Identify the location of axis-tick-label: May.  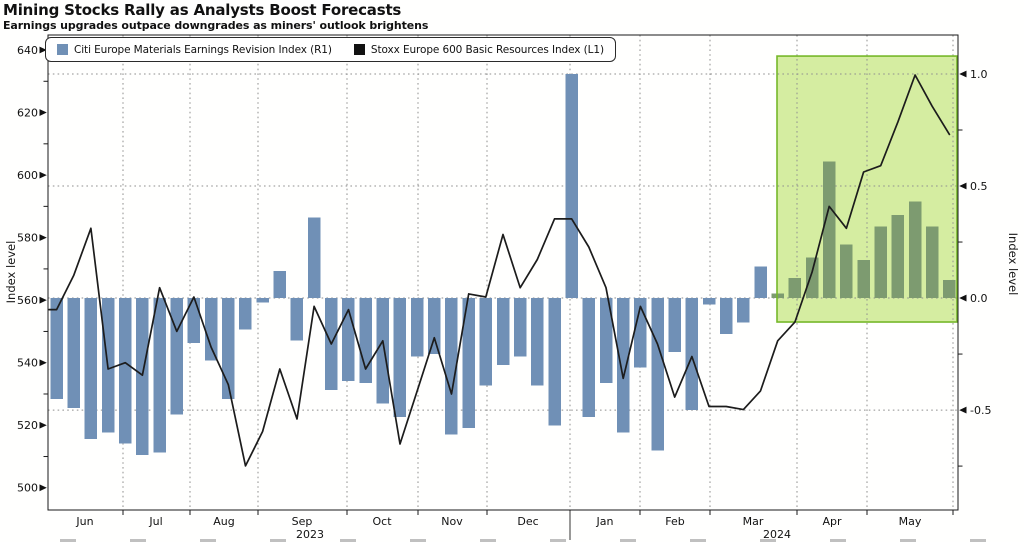
(910, 521).